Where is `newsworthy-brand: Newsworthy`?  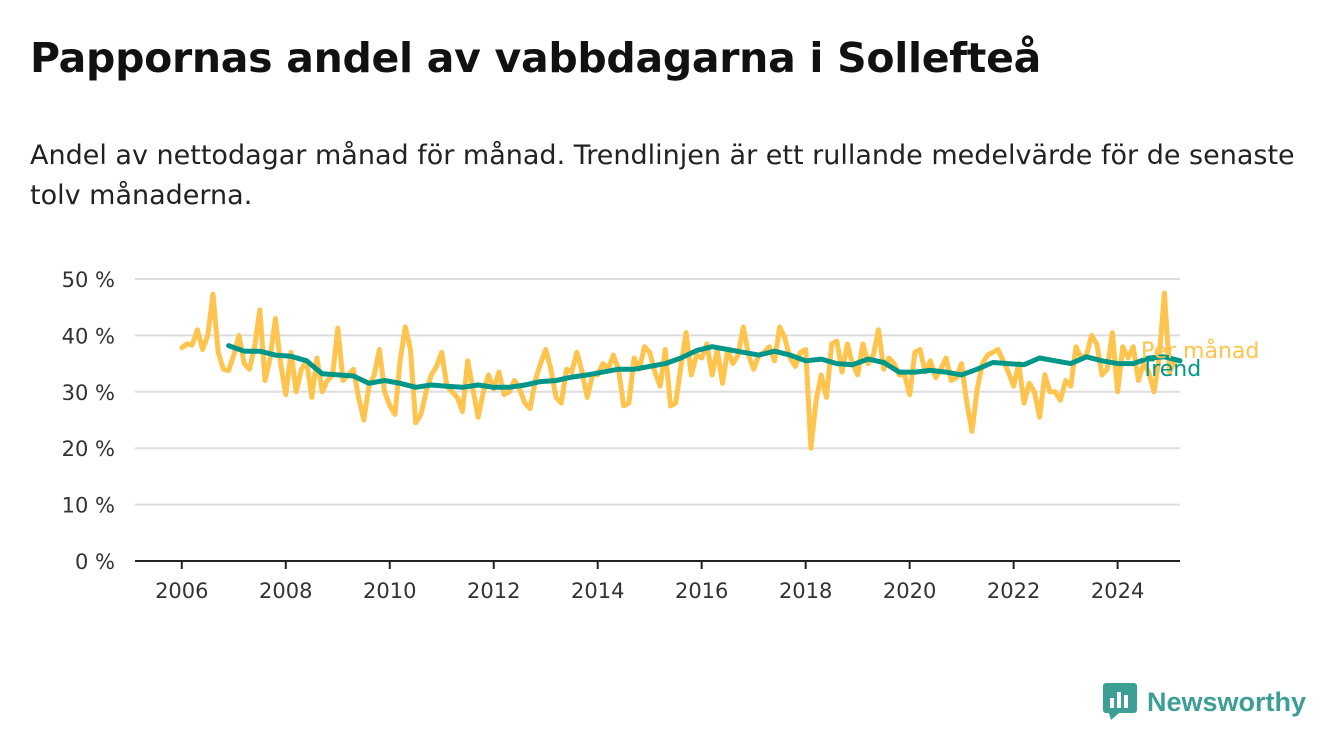 newsworthy-brand: Newsworthy is located at coordinates (1204, 702).